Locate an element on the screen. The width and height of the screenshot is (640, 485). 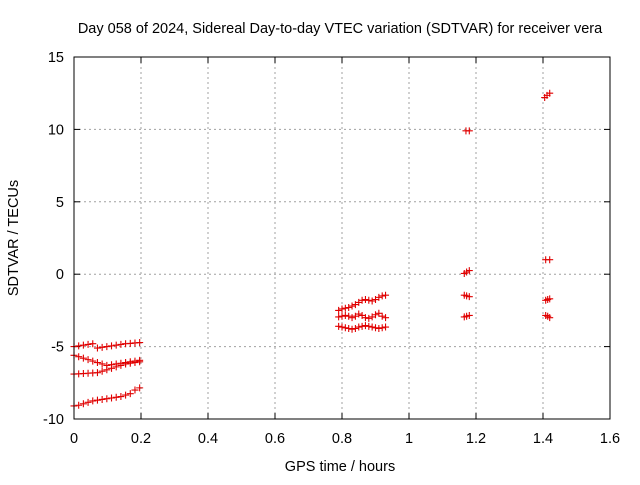
x-tick-label: 0.2 is located at coordinates (141, 439).